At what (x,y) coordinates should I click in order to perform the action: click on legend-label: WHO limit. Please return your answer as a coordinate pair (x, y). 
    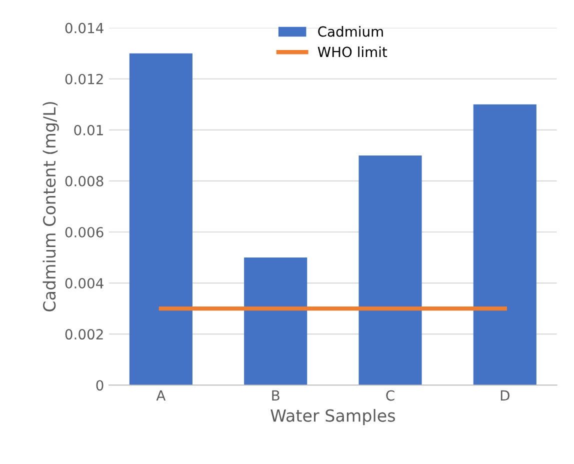
    Looking at the image, I should click on (353, 52).